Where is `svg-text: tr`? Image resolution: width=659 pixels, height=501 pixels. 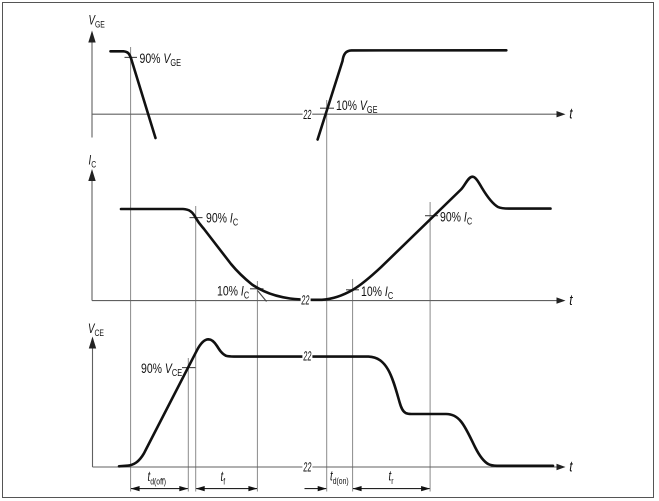
svg-text: tr is located at coordinates (391, 477).